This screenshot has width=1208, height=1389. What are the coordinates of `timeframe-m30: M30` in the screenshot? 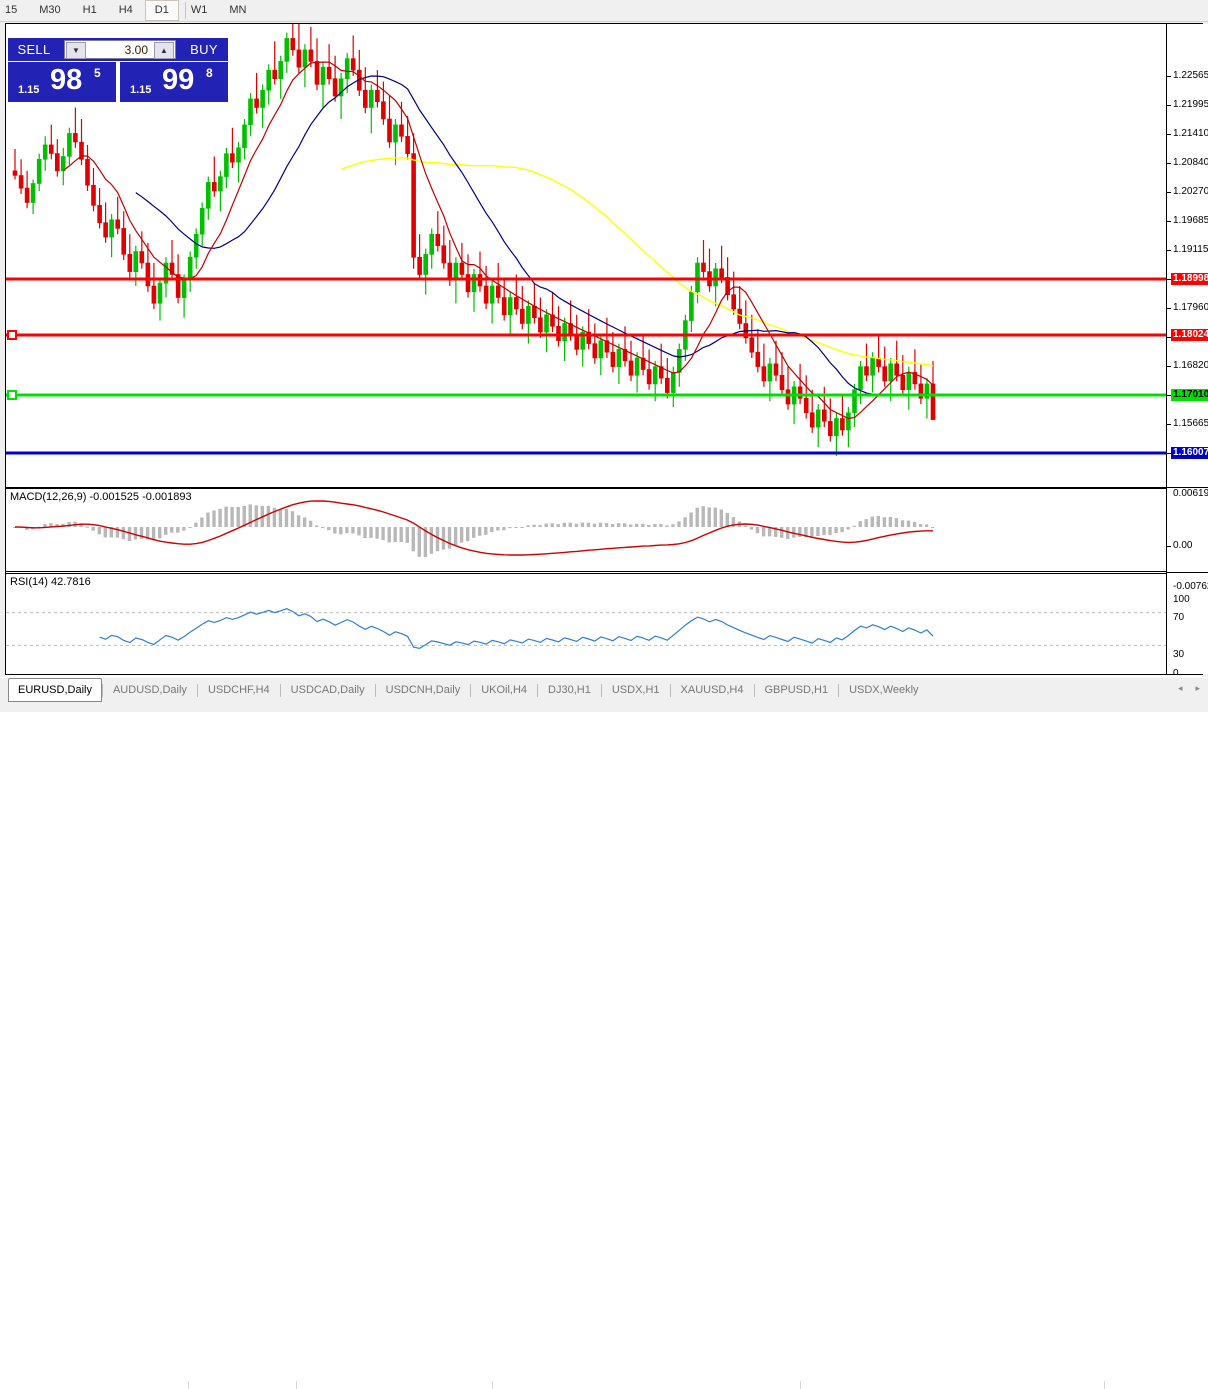 It's located at (50, 10).